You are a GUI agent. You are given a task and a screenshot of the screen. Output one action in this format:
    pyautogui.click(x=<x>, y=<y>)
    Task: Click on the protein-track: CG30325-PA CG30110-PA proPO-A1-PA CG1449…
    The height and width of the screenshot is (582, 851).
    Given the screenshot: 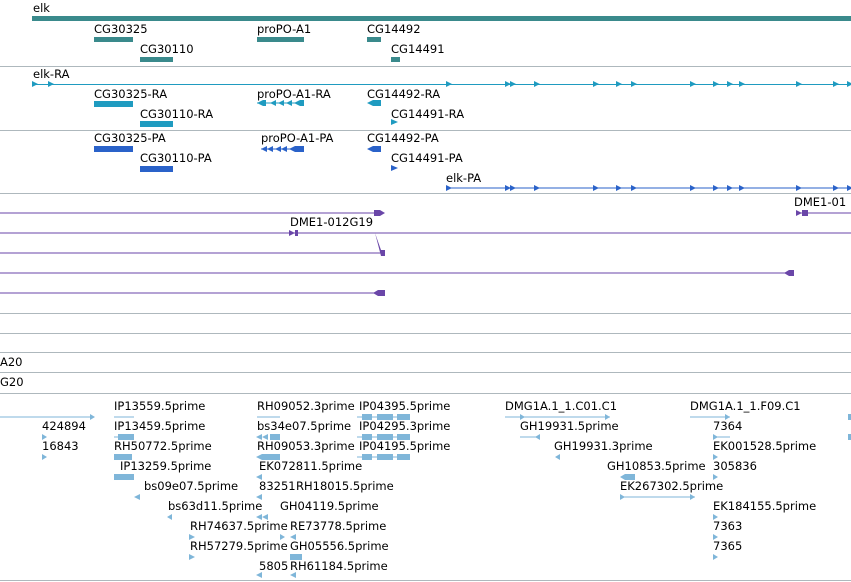 What is the action you would take?
    pyautogui.click(x=425, y=162)
    